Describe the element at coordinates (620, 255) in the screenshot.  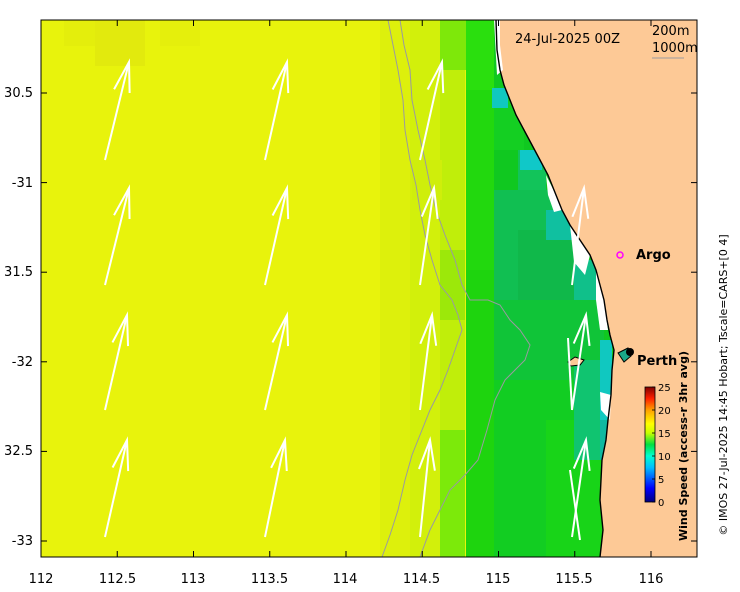
I see `argo-marker` at that location.